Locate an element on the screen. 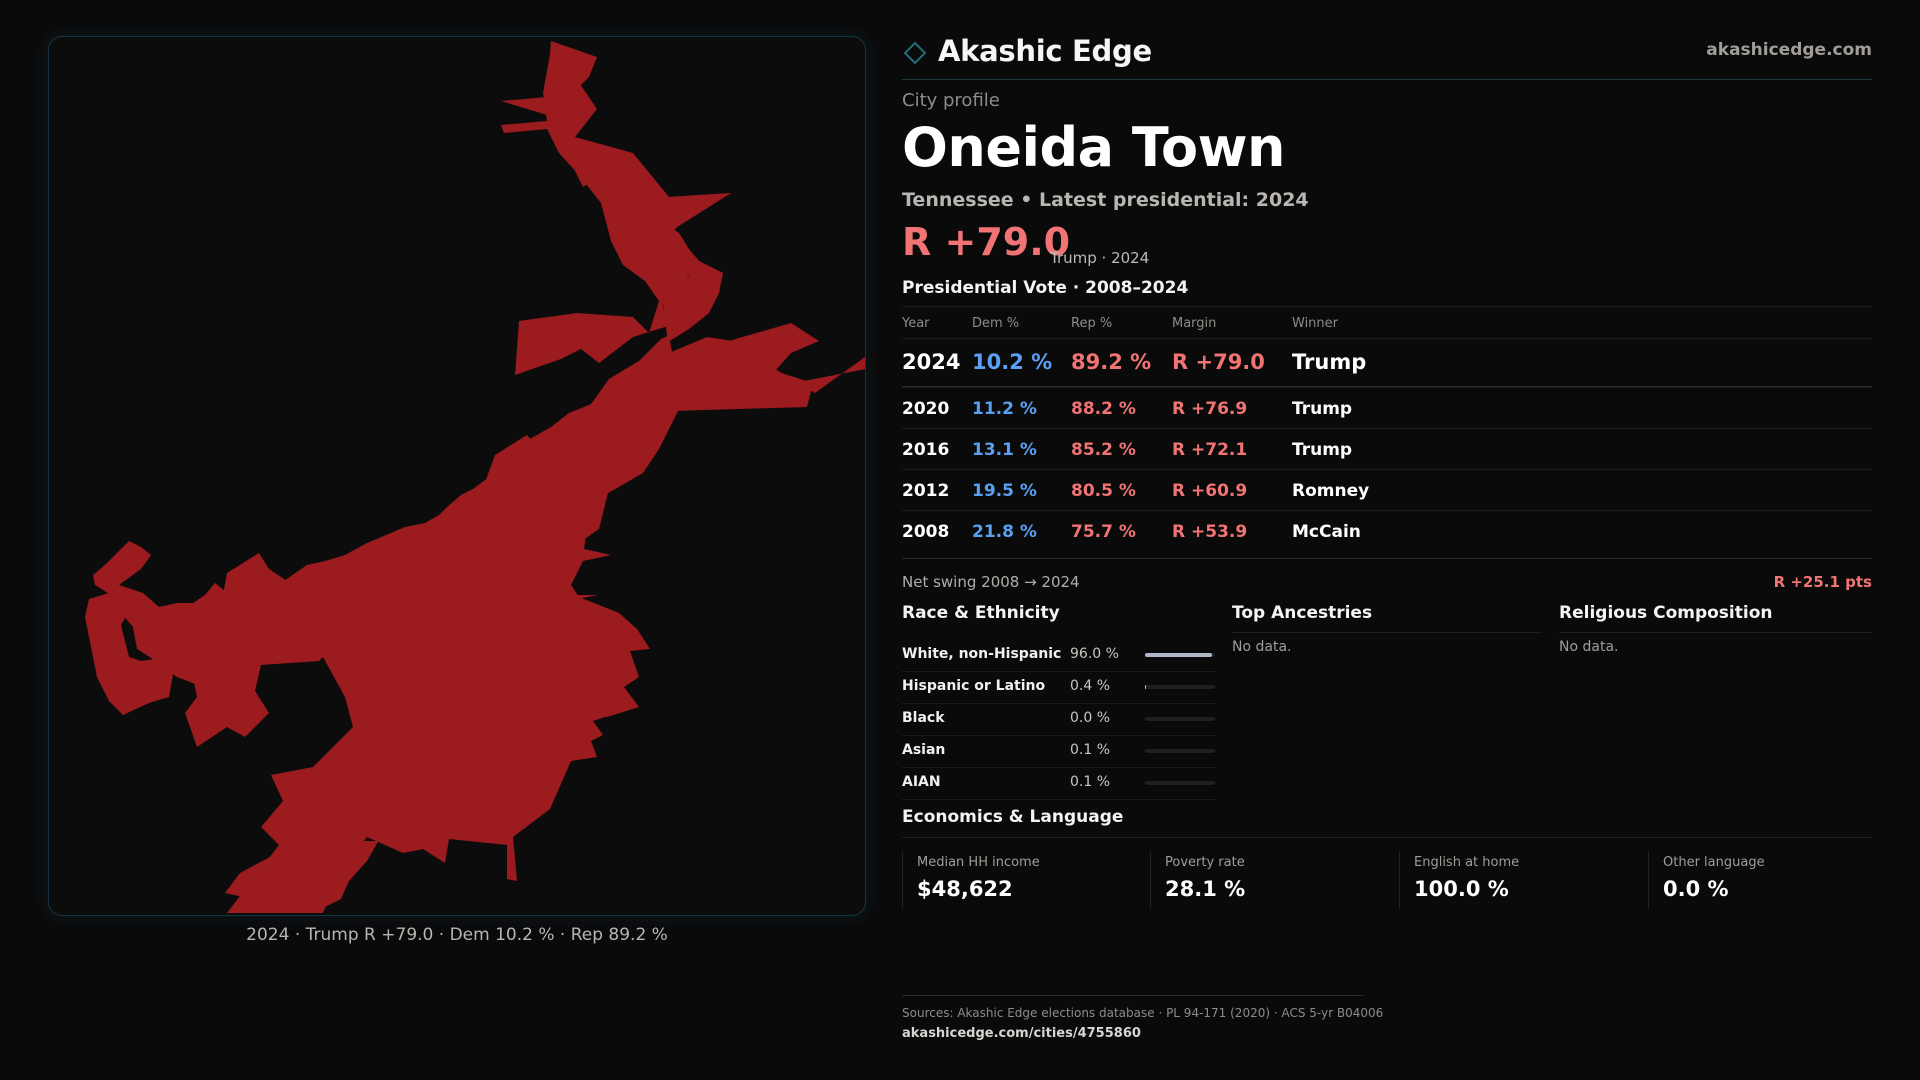  race-value: 0.4 % is located at coordinates (1090, 686).